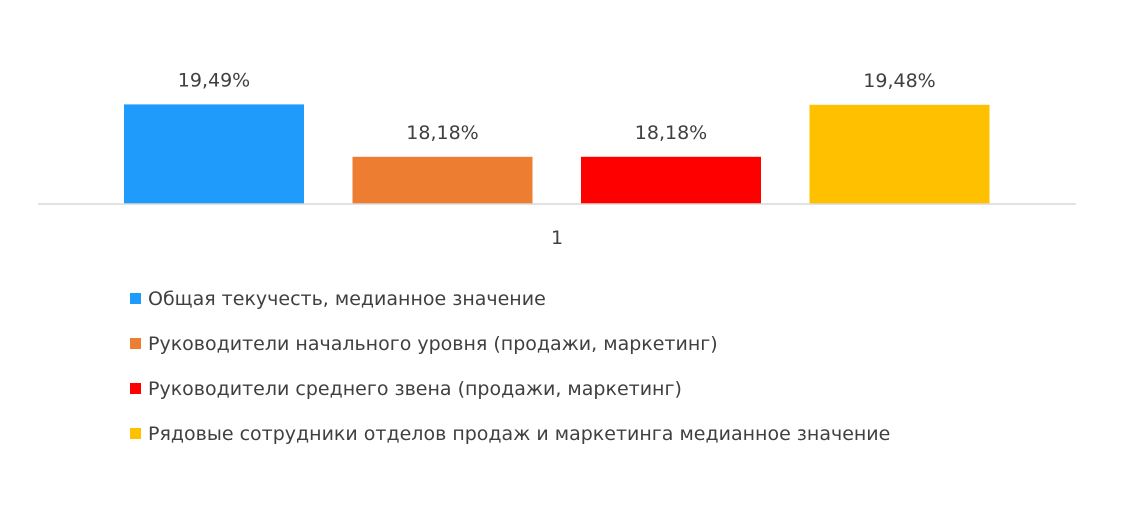 This screenshot has height=516, width=1137. I want to click on legend-item: Общая текучесть, медианное значение, so click(510, 298).